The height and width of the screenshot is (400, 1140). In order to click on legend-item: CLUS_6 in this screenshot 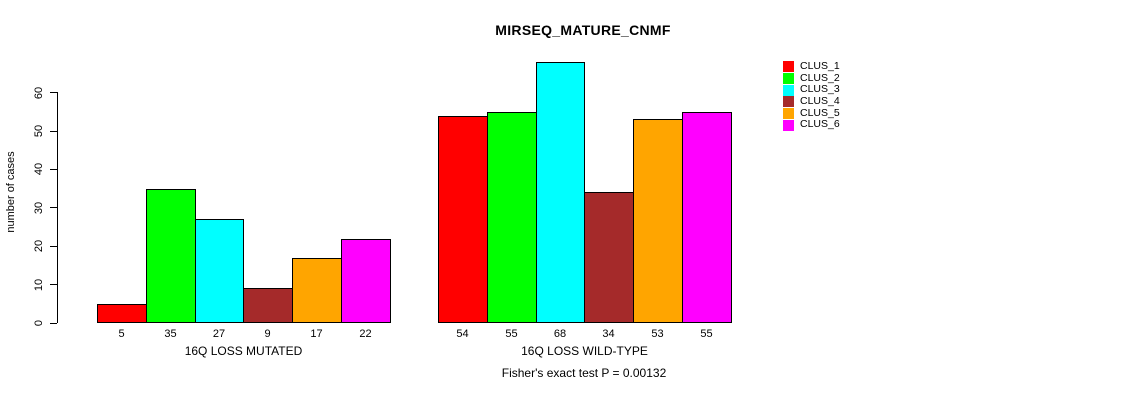, I will do `click(811, 125)`.